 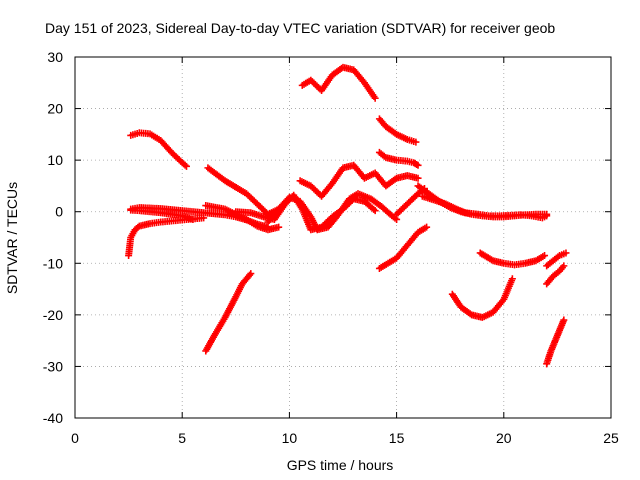 What do you see at coordinates (53, 263) in the screenshot?
I see `y-tick-label: -10` at bounding box center [53, 263].